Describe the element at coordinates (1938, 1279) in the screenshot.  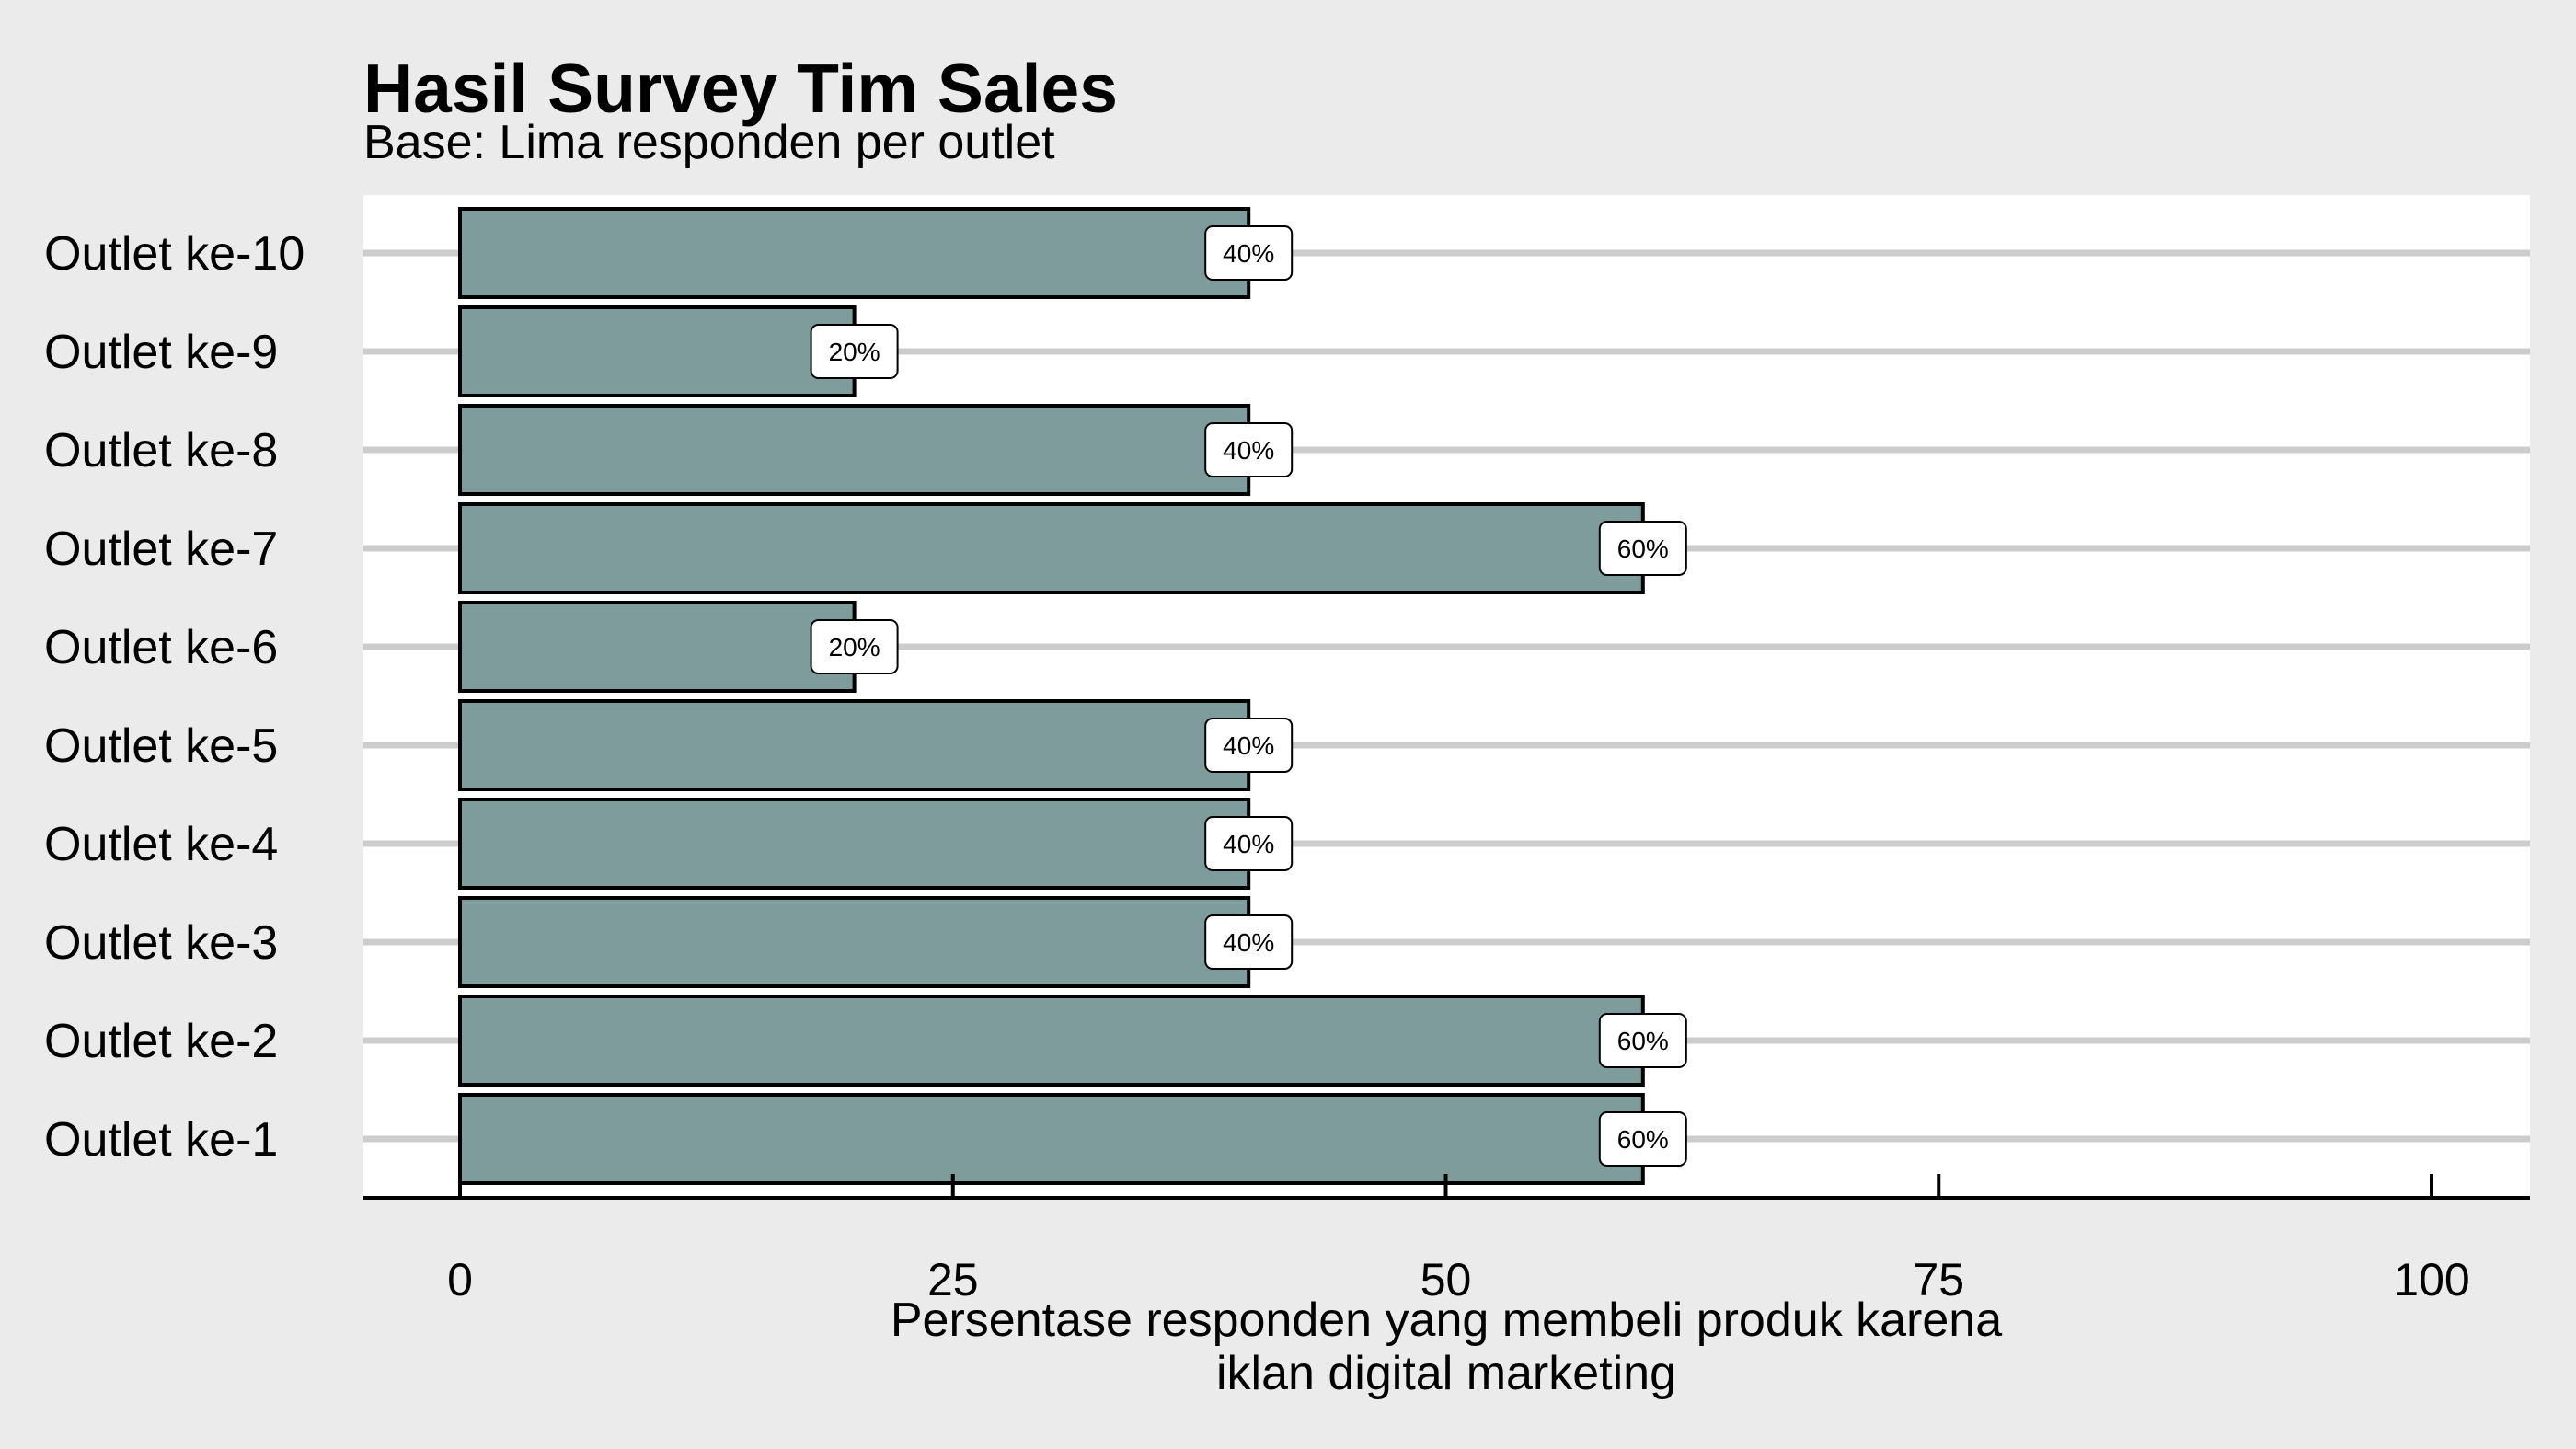
I see `x-tick-label-75: 75` at that location.